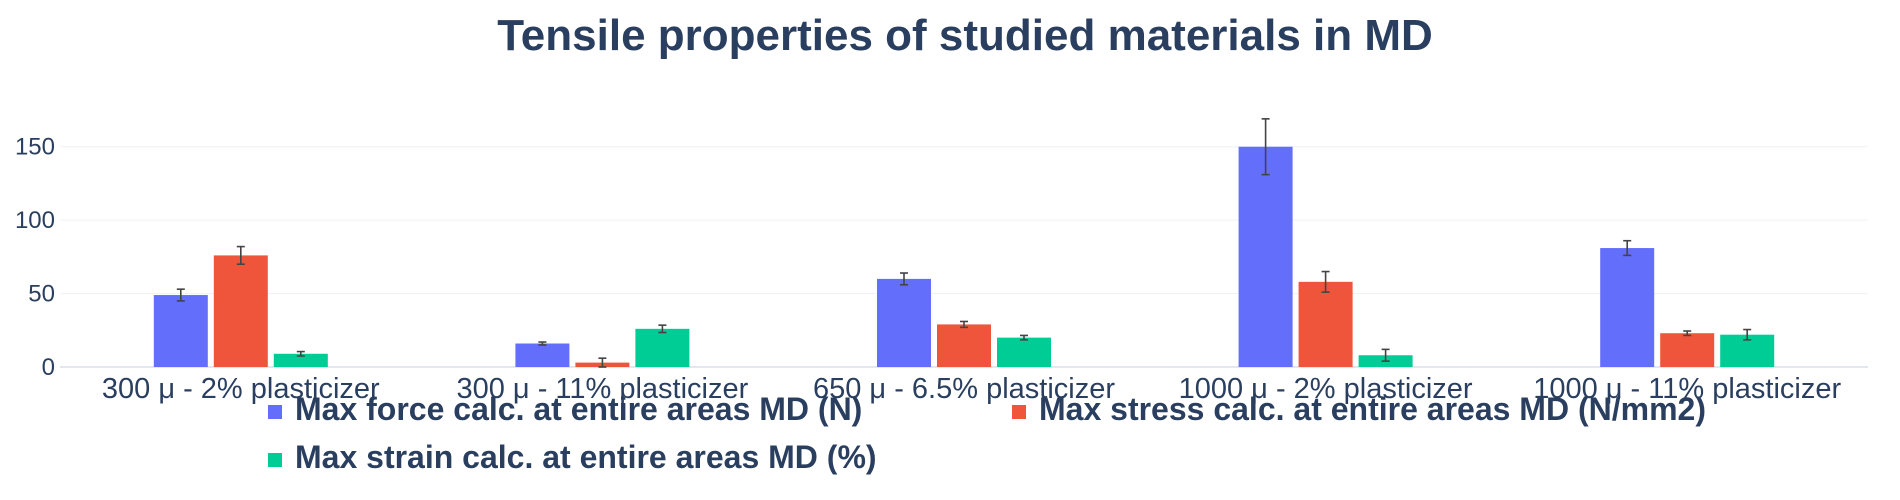  Describe the element at coordinates (35, 147) in the screenshot. I see `y-tick-label: 150` at that location.